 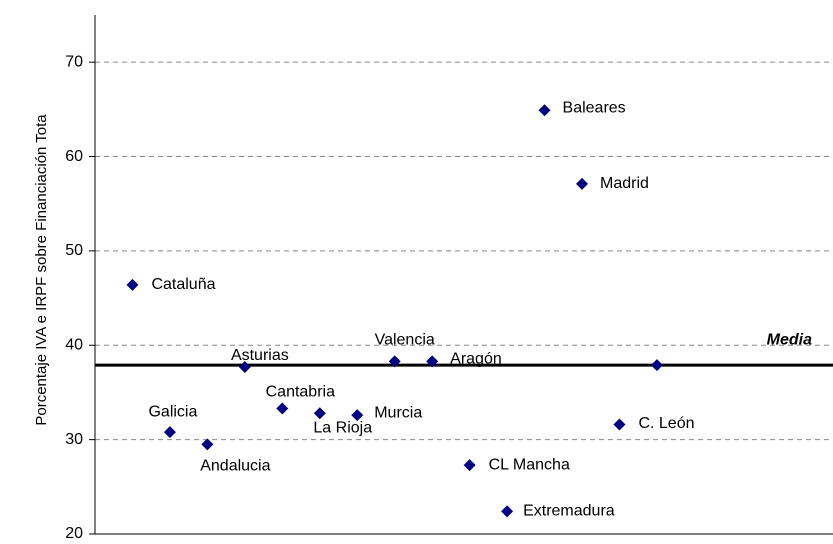 I want to click on point-label: Extremadura, so click(x=569, y=511).